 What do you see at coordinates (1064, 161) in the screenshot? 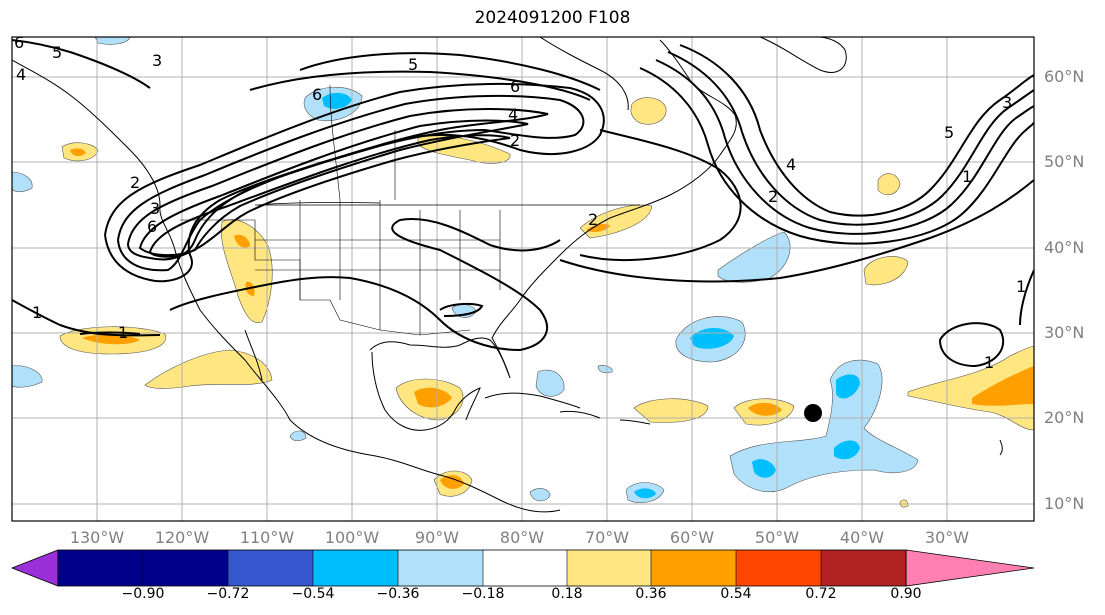
I see `lat-label: 50°N` at bounding box center [1064, 161].